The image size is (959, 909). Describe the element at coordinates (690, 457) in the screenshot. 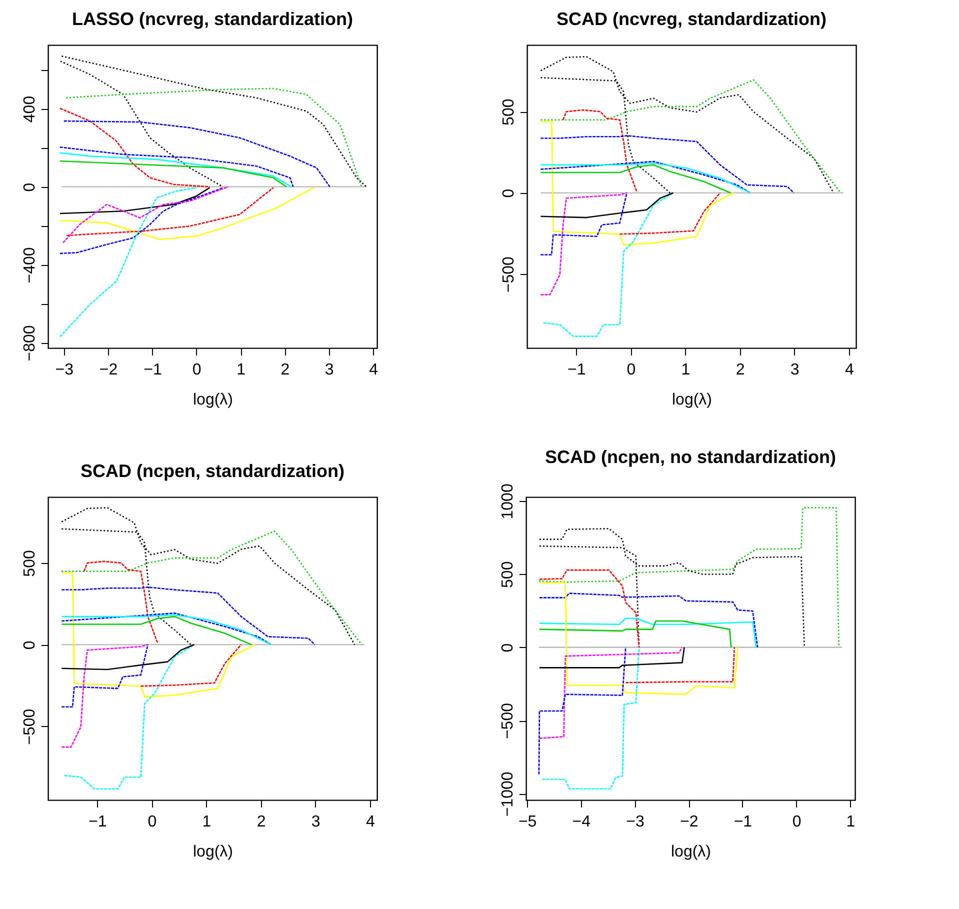

I see `chart-title: SCAD (ncpen, no standardization)` at that location.